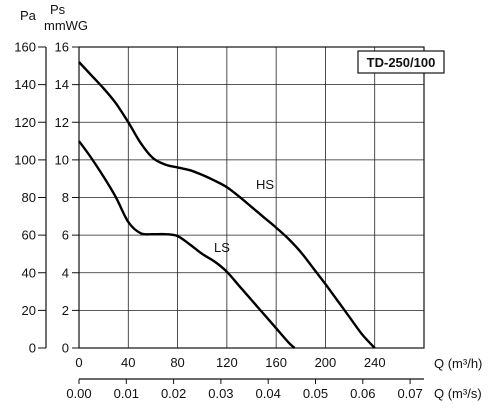 The height and width of the screenshot is (409, 500). What do you see at coordinates (177, 362) in the screenshot?
I see `x-tick-label-m3h: 80` at bounding box center [177, 362].